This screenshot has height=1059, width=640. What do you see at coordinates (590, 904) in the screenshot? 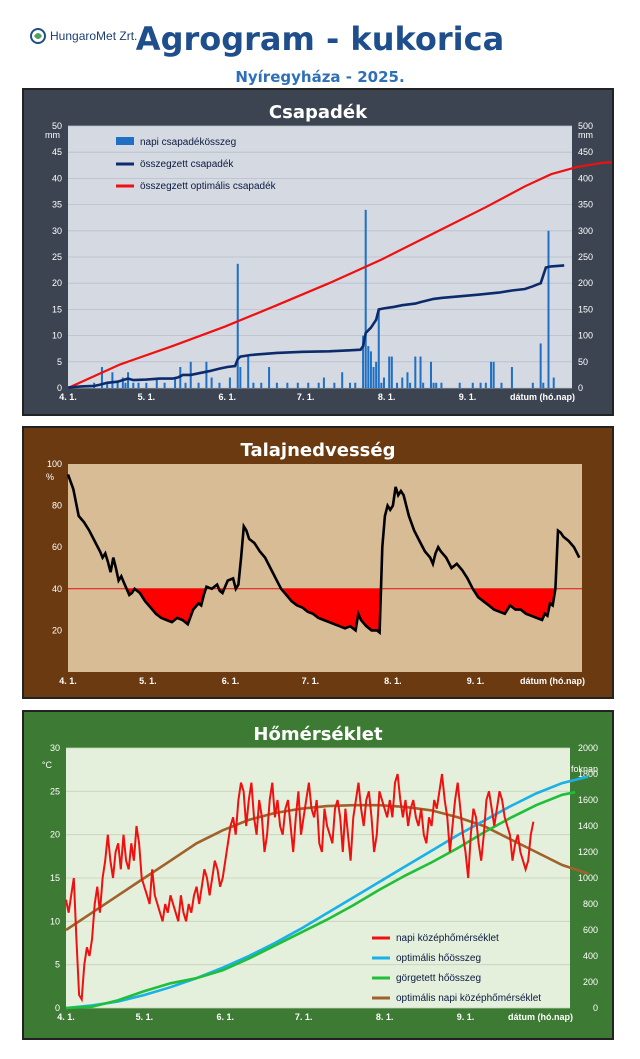
I see `y2-tick-label: 800` at bounding box center [590, 904].